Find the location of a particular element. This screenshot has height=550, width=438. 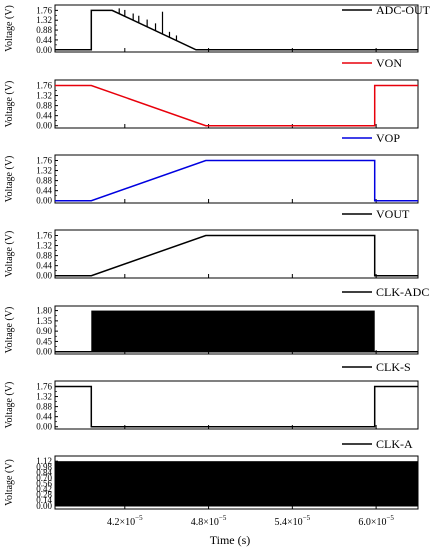

y-tick-label: 0.70 is located at coordinates (44, 478).